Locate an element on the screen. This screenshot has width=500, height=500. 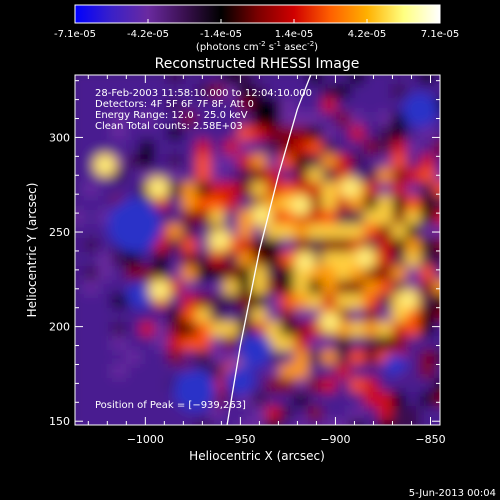
x-tick-label: −1000 is located at coordinates (145, 439).